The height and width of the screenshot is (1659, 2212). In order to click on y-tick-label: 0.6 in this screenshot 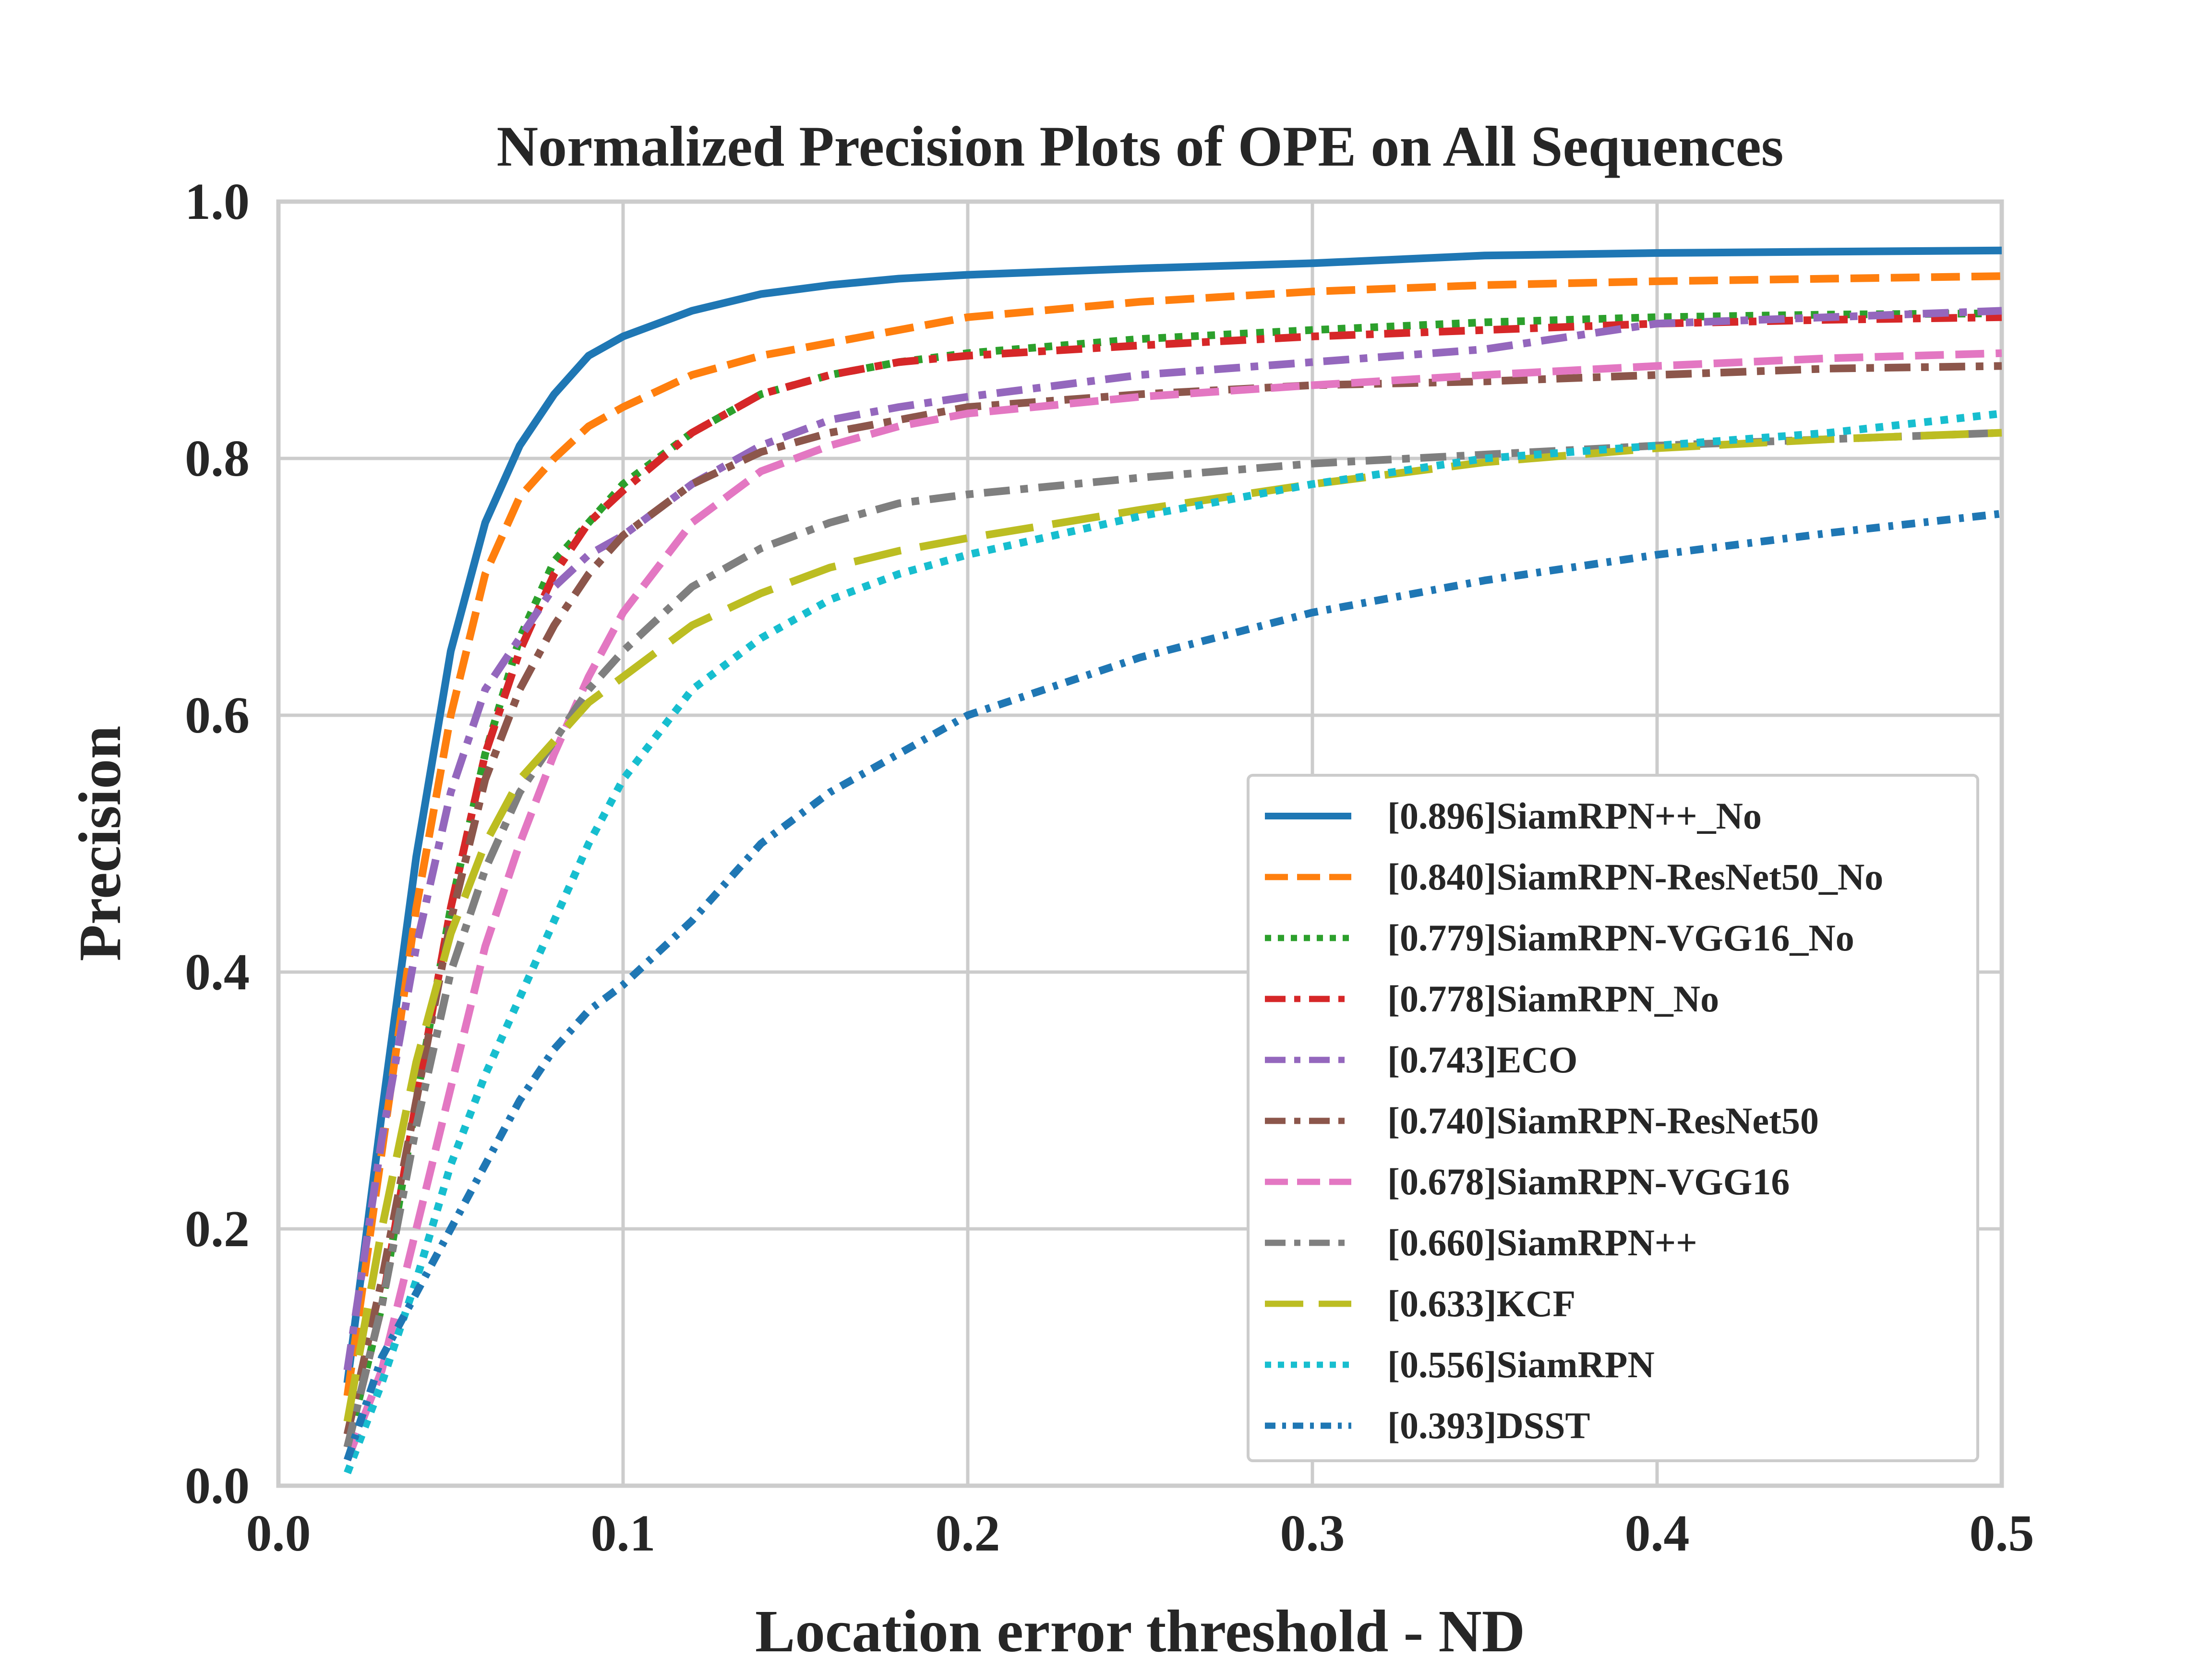, I will do `click(217, 716)`.